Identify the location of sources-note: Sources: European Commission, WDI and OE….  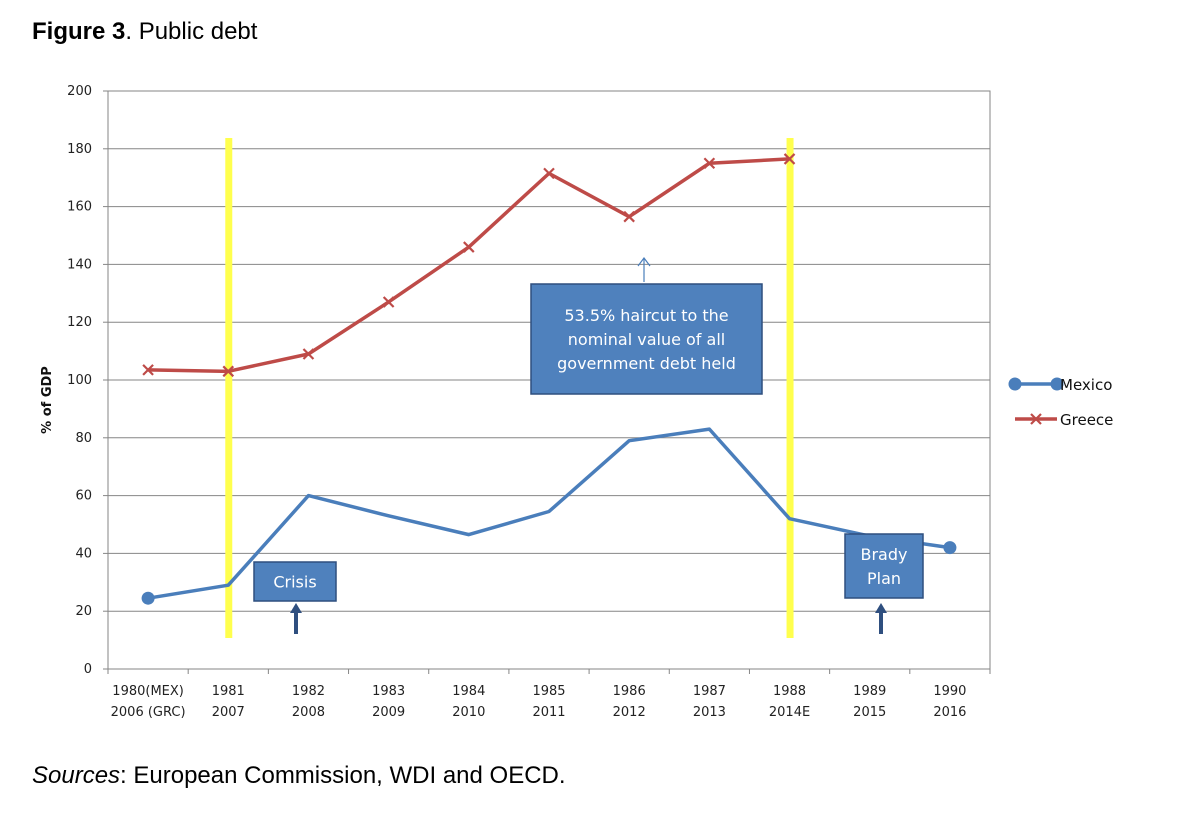
(299, 776).